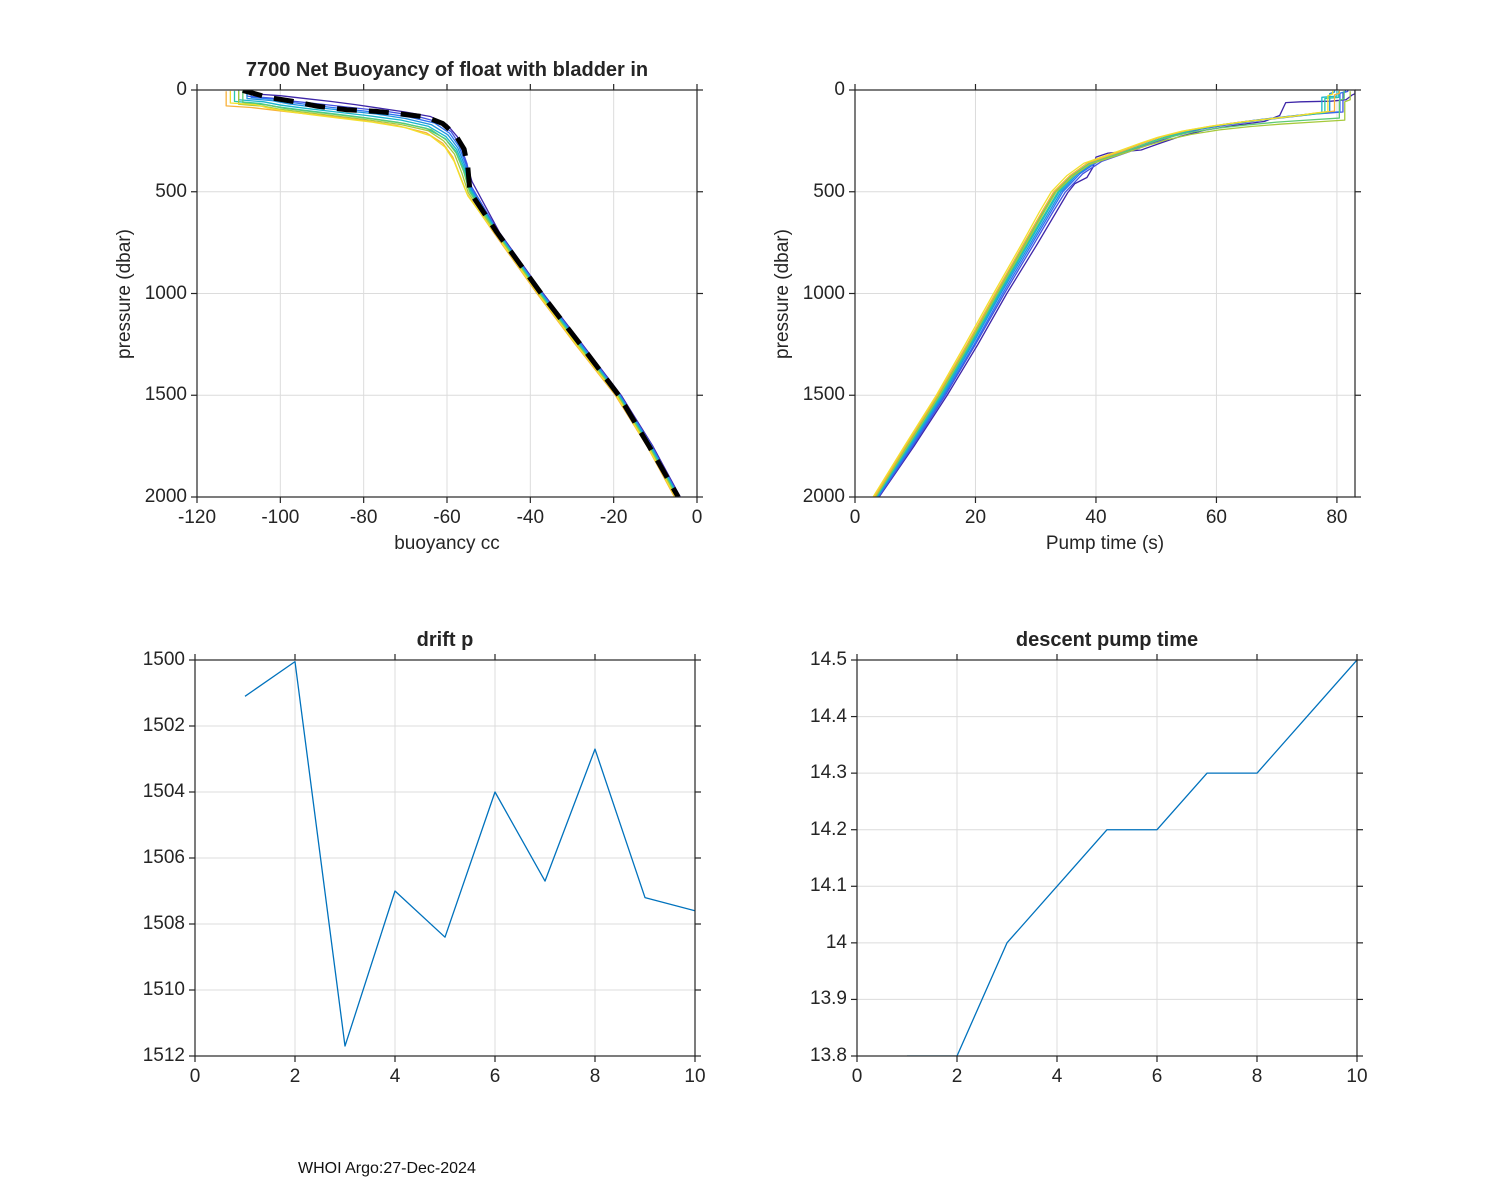 This screenshot has width=1500, height=1200. What do you see at coordinates (124, 293) in the screenshot?
I see `net-buoyancy-ylabel: pressure (dbar)` at bounding box center [124, 293].